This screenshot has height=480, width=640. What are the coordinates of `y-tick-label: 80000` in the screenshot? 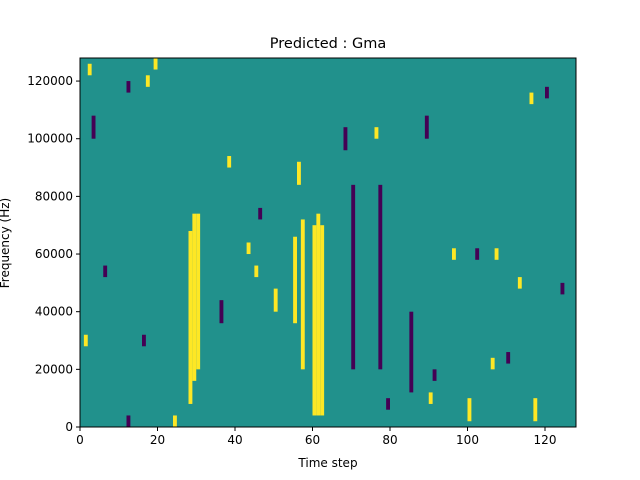 It's located at (54, 196).